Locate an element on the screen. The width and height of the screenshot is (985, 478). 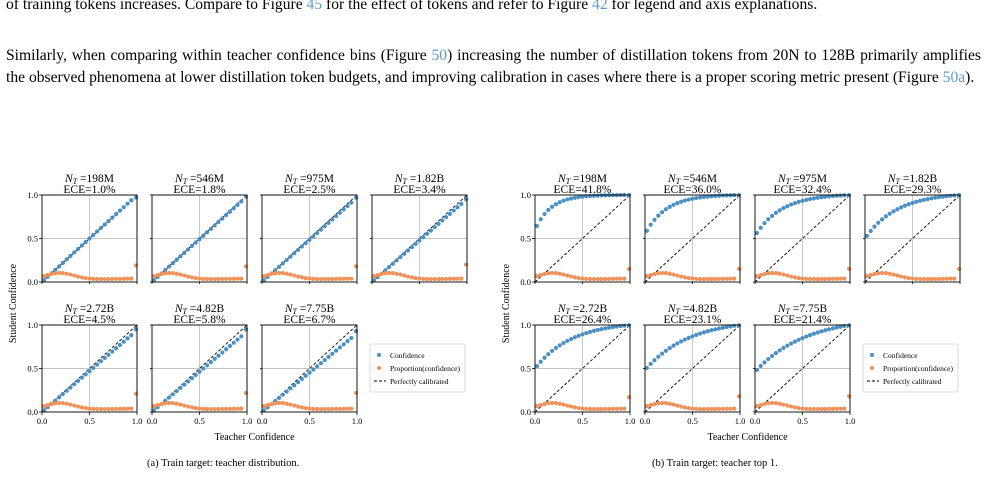
figure-link: 50a is located at coordinates (954, 77).